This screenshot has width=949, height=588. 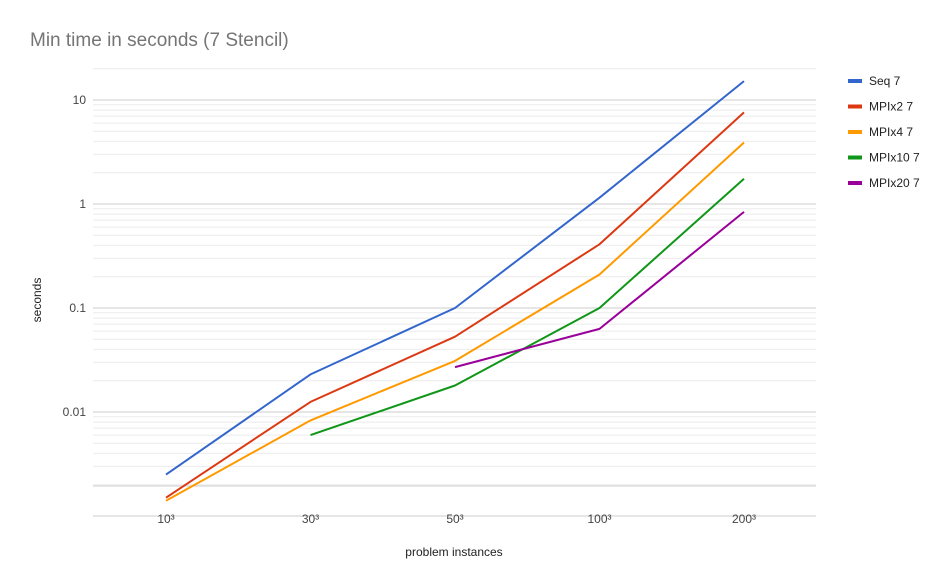 What do you see at coordinates (159, 40) in the screenshot?
I see `chart-title: Min time in seconds (7 Stencil)` at bounding box center [159, 40].